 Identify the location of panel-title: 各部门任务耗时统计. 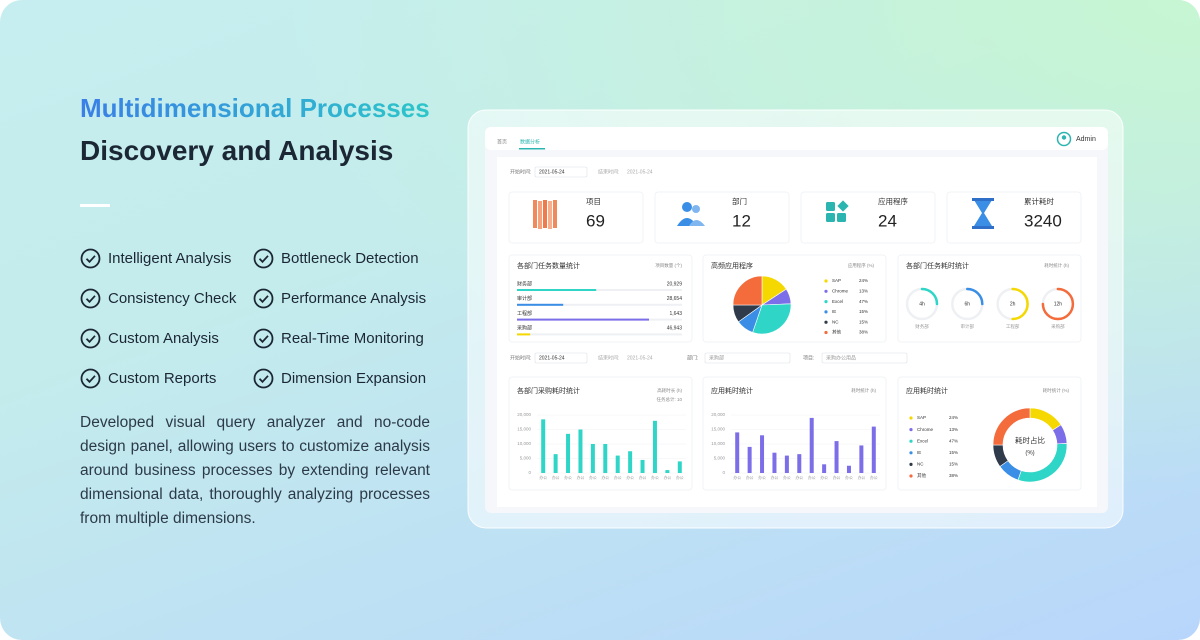
(937, 265).